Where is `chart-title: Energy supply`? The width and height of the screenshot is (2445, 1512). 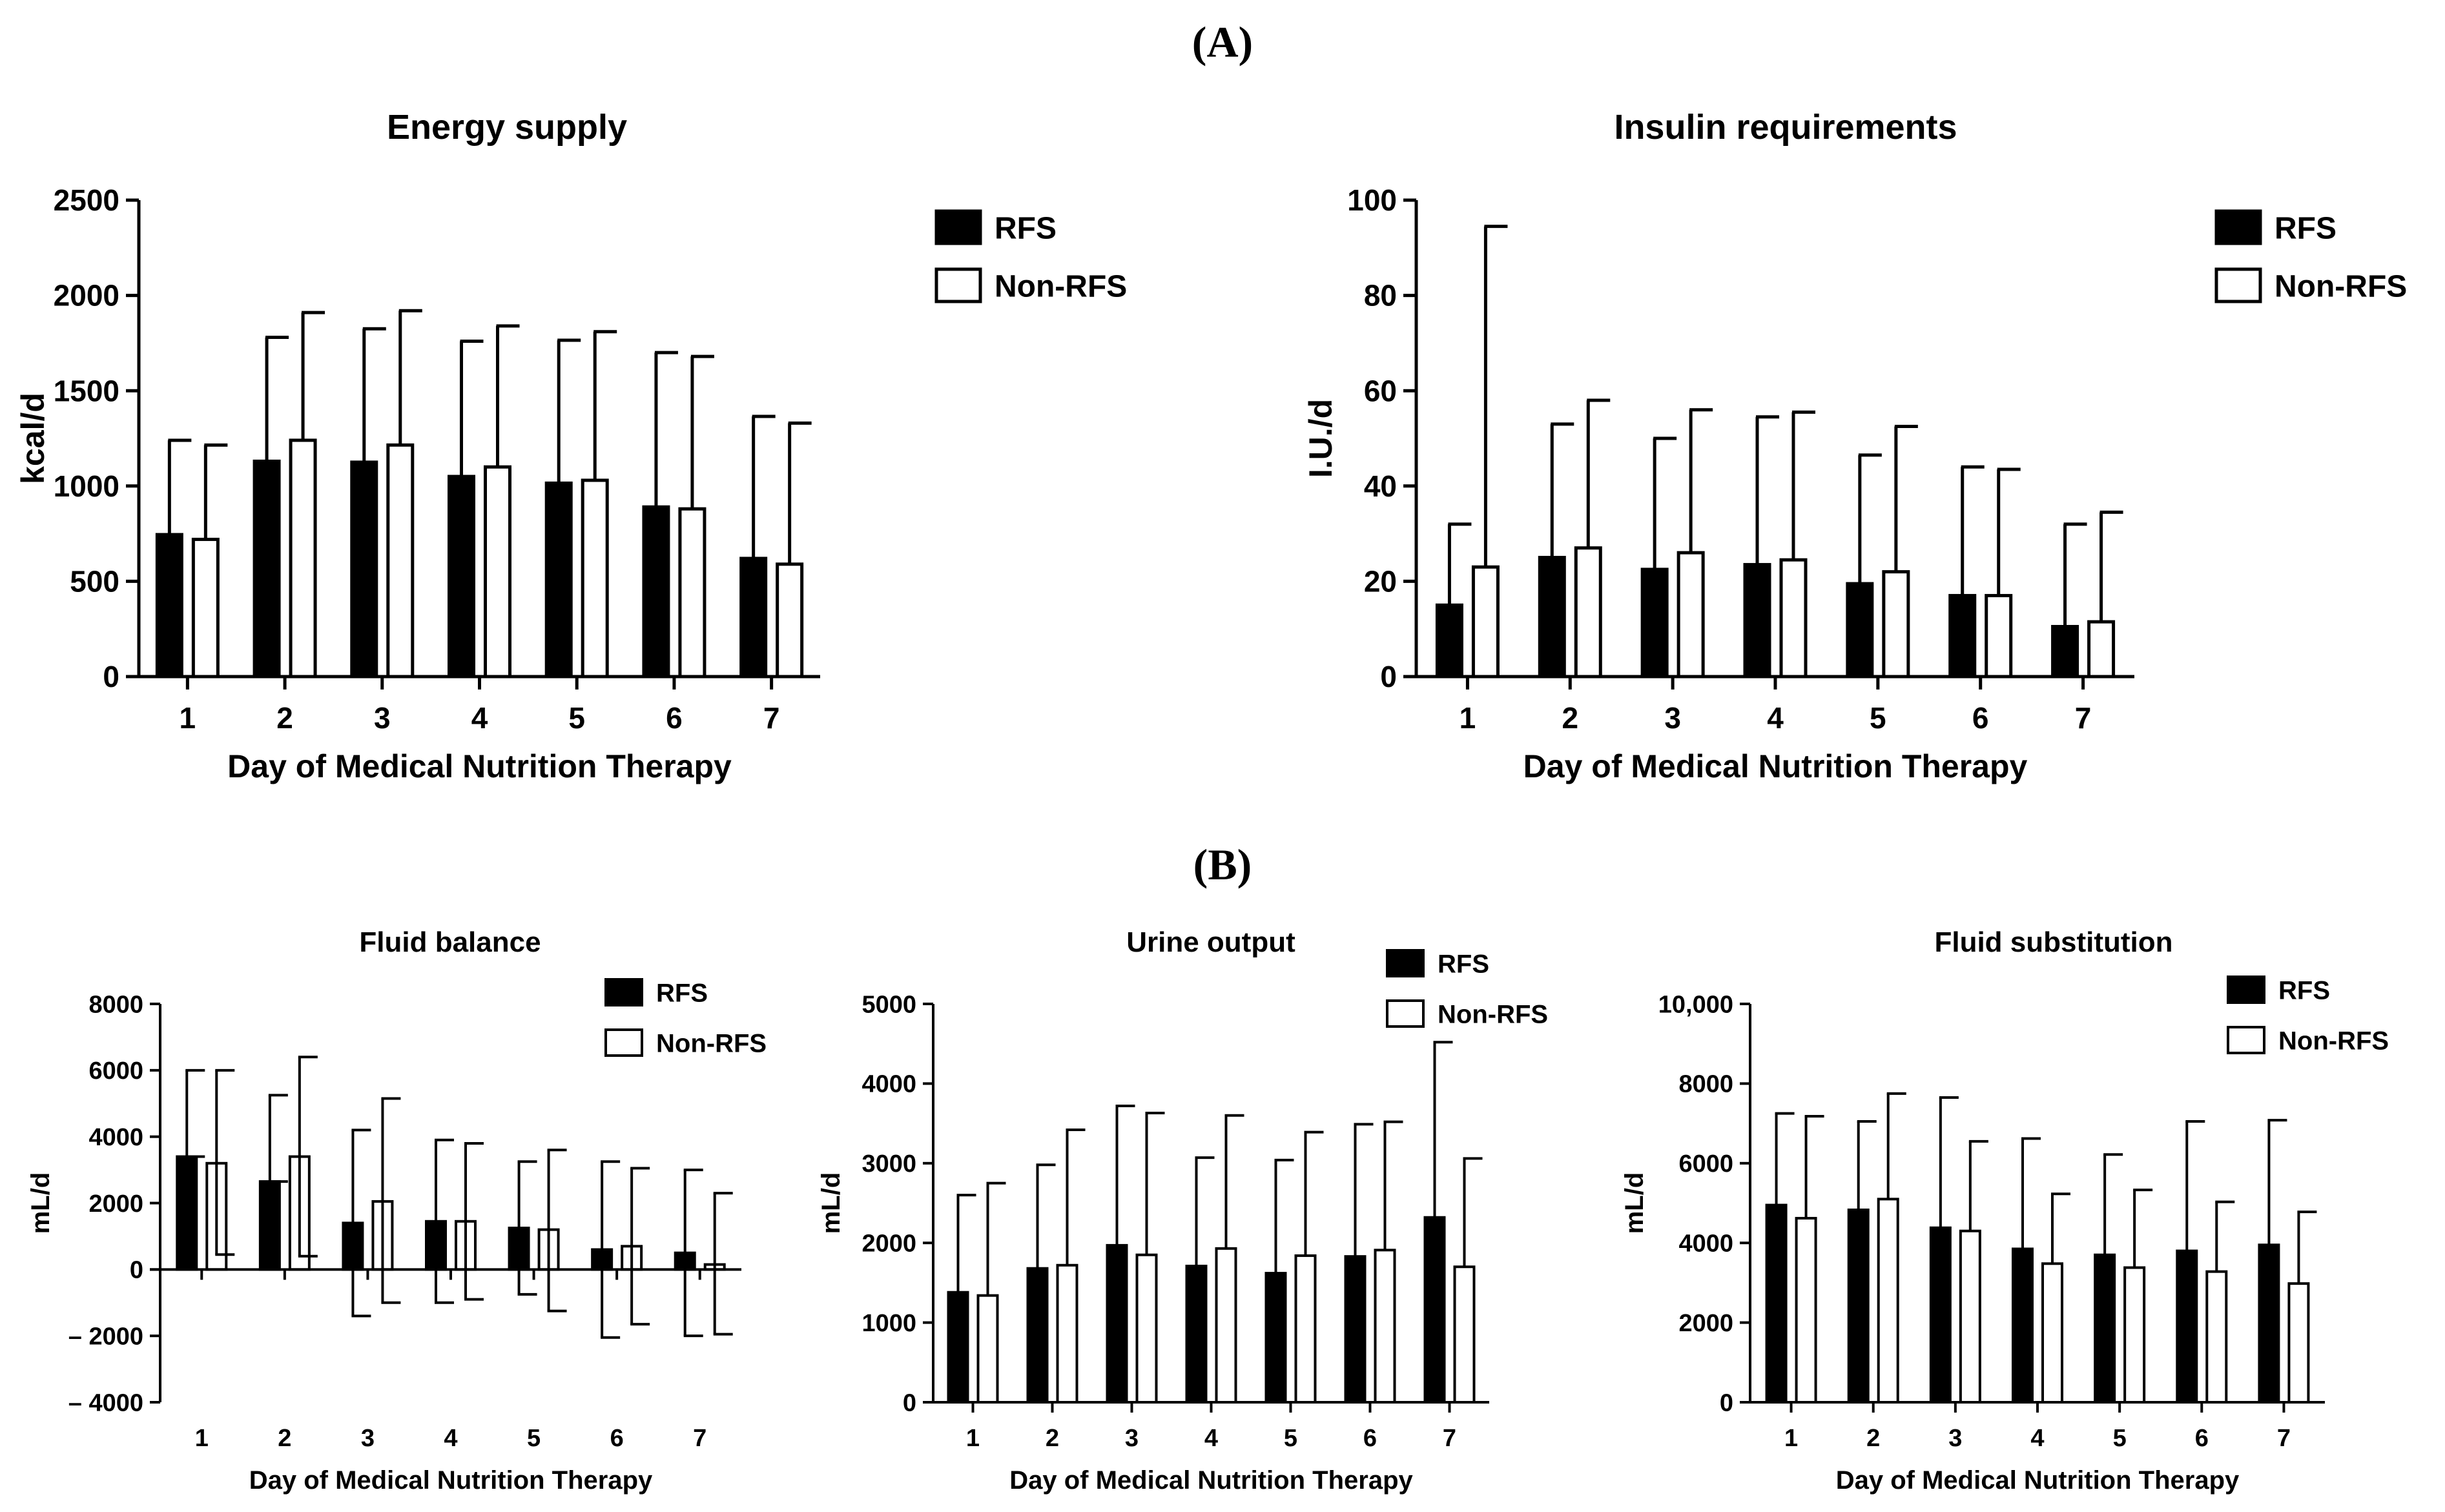
chart-title: Energy supply is located at coordinates (507, 127).